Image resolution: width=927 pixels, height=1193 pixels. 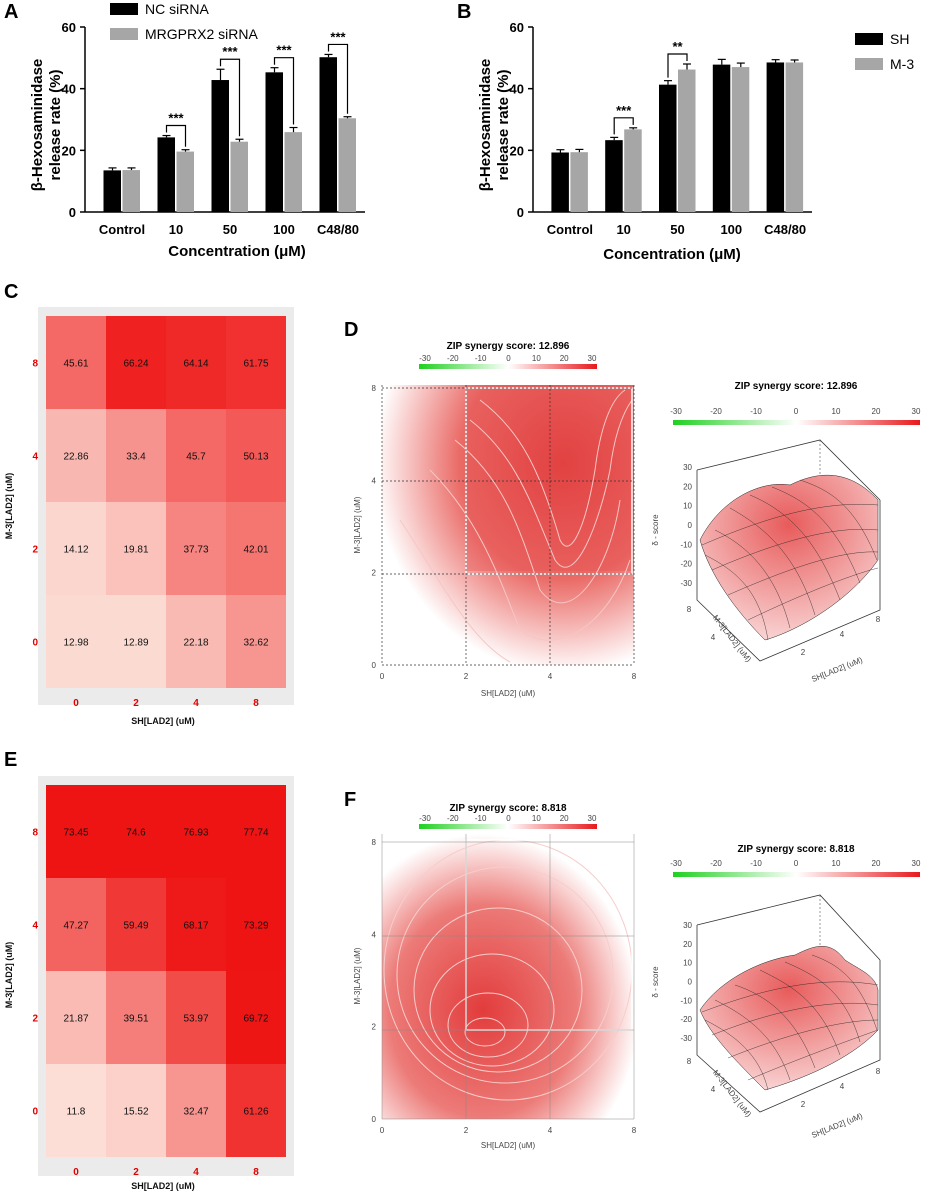 I want to click on y-axis-label-a-line2: release rate (%), so click(x=55, y=125).